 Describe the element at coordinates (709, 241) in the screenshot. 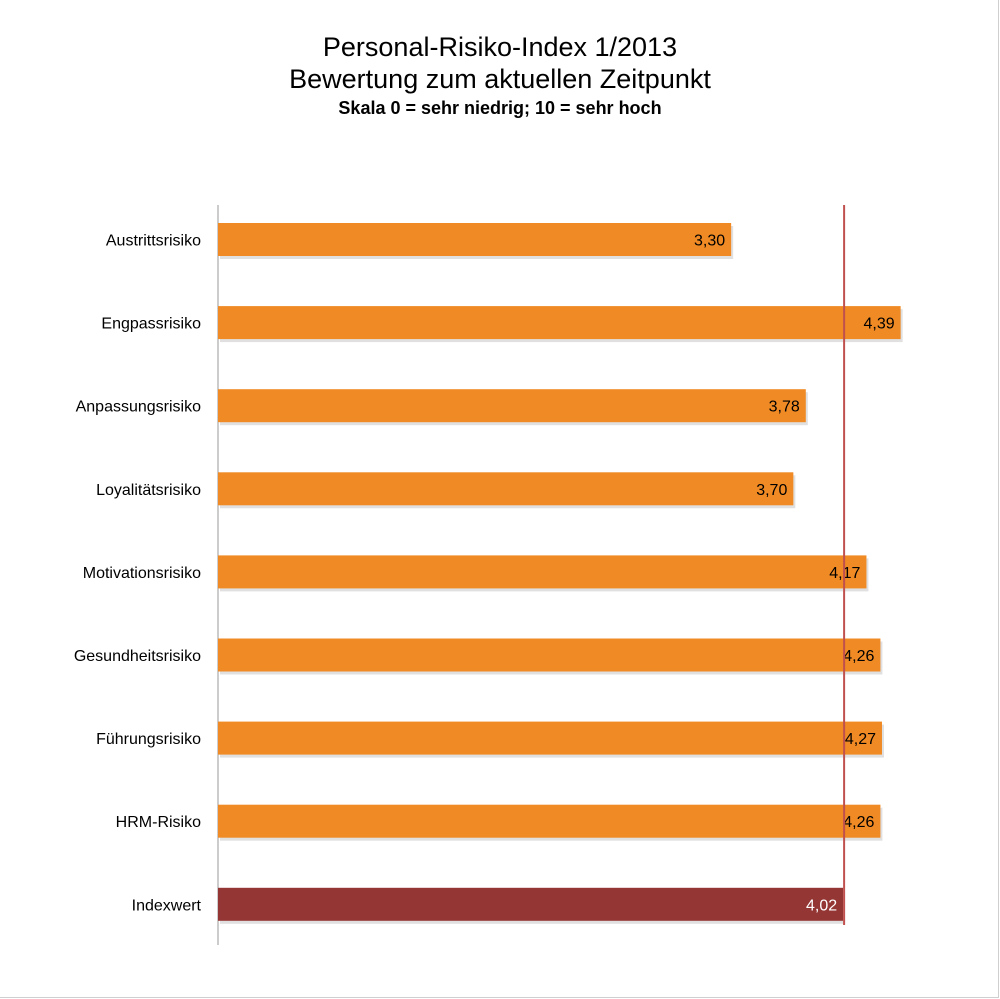

I see `value-label: 3,30` at that location.